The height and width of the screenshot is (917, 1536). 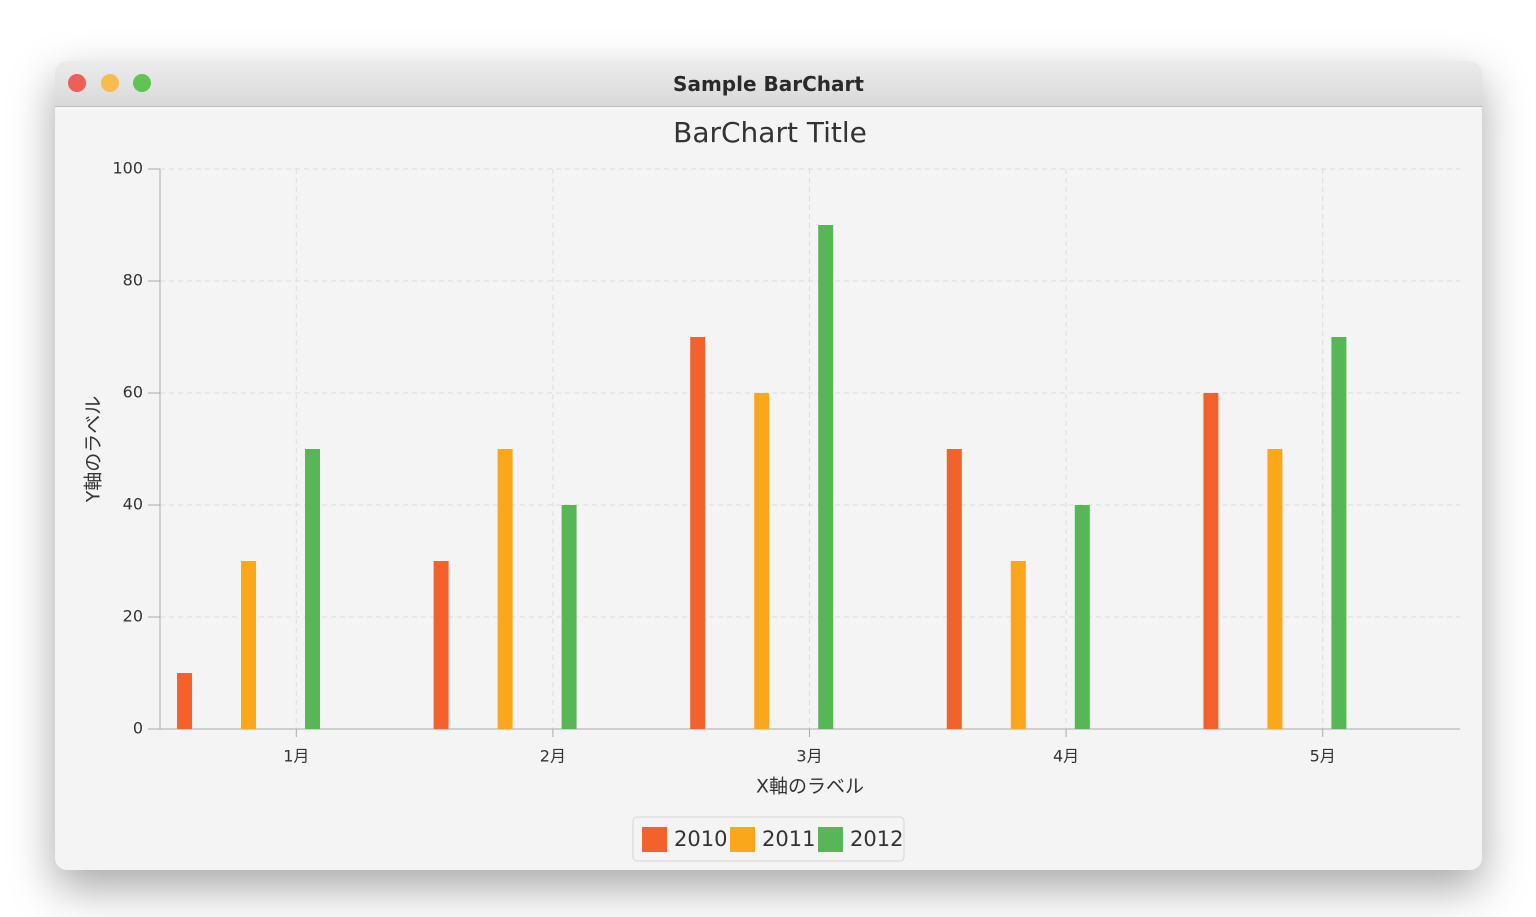 I want to click on y-tick-label: 0, so click(x=138, y=728).